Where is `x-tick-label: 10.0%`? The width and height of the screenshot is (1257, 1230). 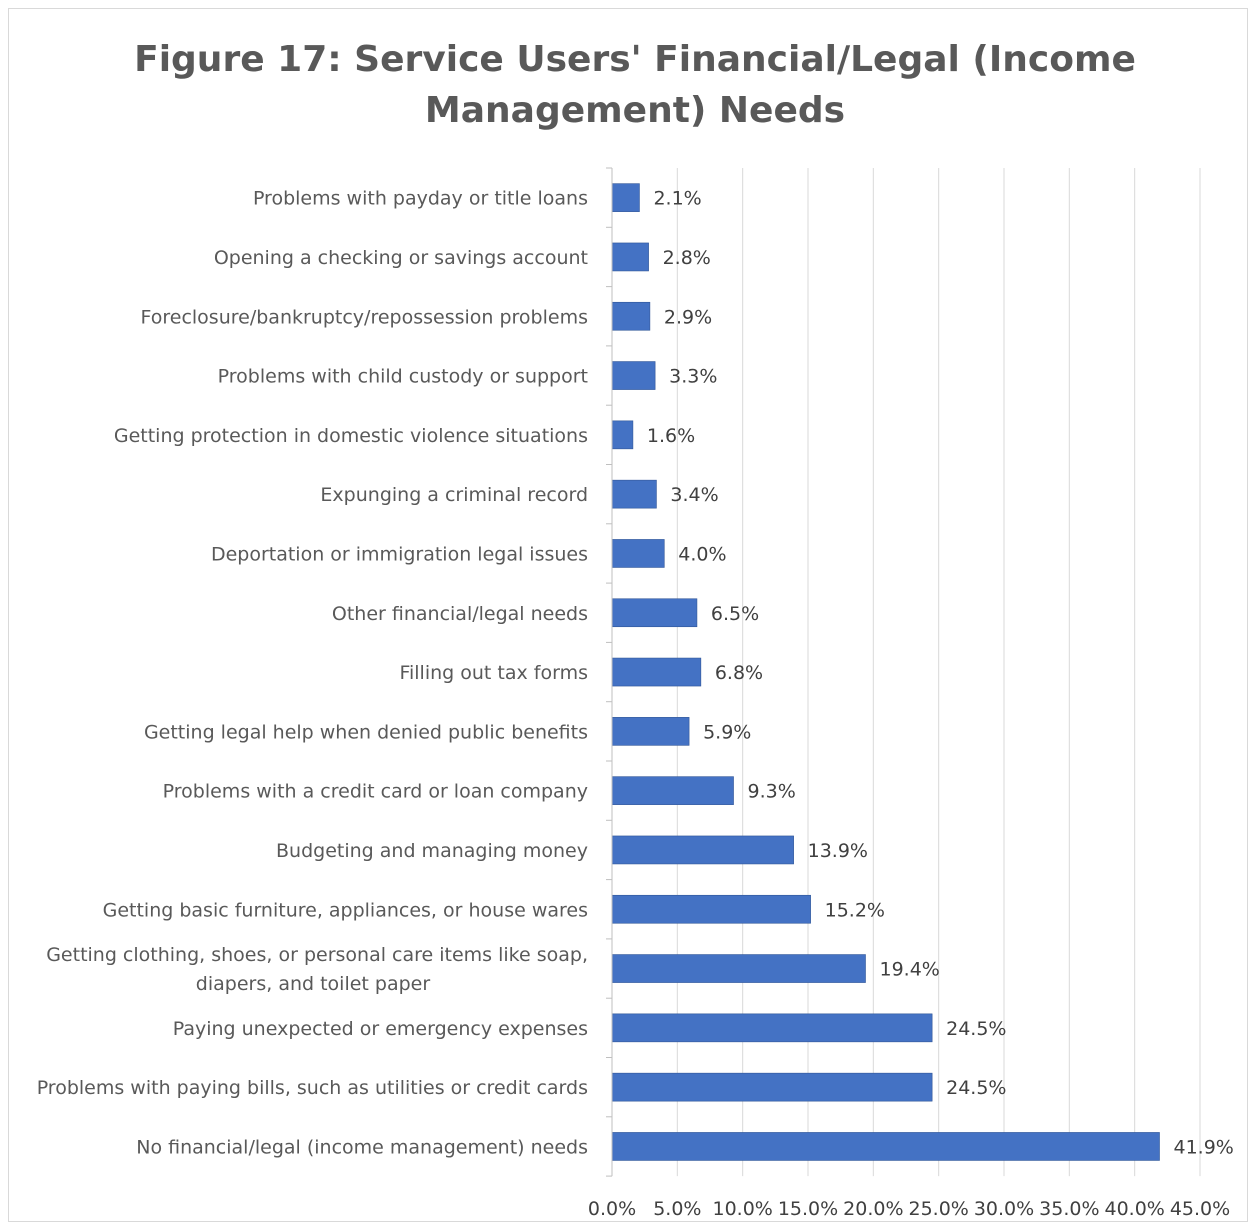 x-tick-label: 10.0% is located at coordinates (742, 1209).